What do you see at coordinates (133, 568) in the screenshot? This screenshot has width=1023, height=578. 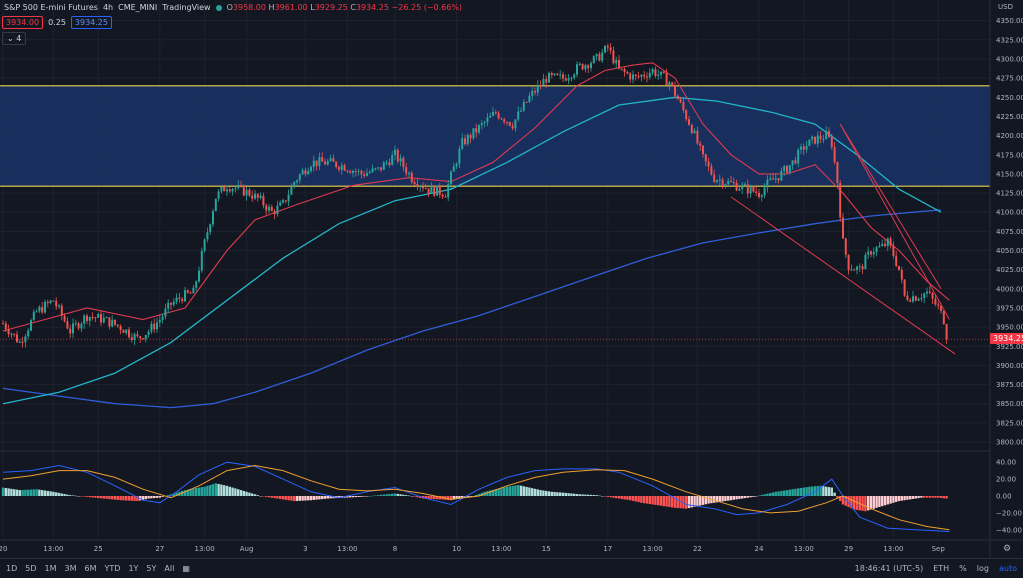 I see `range-1y: 1Y` at bounding box center [133, 568].